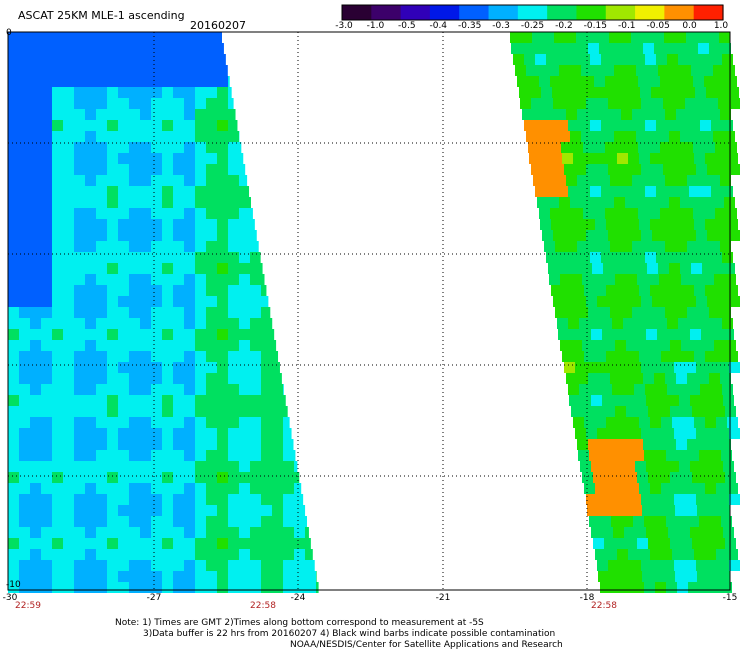 The image size is (740, 651). I want to click on colorbar-swatch, so click(562, 12).